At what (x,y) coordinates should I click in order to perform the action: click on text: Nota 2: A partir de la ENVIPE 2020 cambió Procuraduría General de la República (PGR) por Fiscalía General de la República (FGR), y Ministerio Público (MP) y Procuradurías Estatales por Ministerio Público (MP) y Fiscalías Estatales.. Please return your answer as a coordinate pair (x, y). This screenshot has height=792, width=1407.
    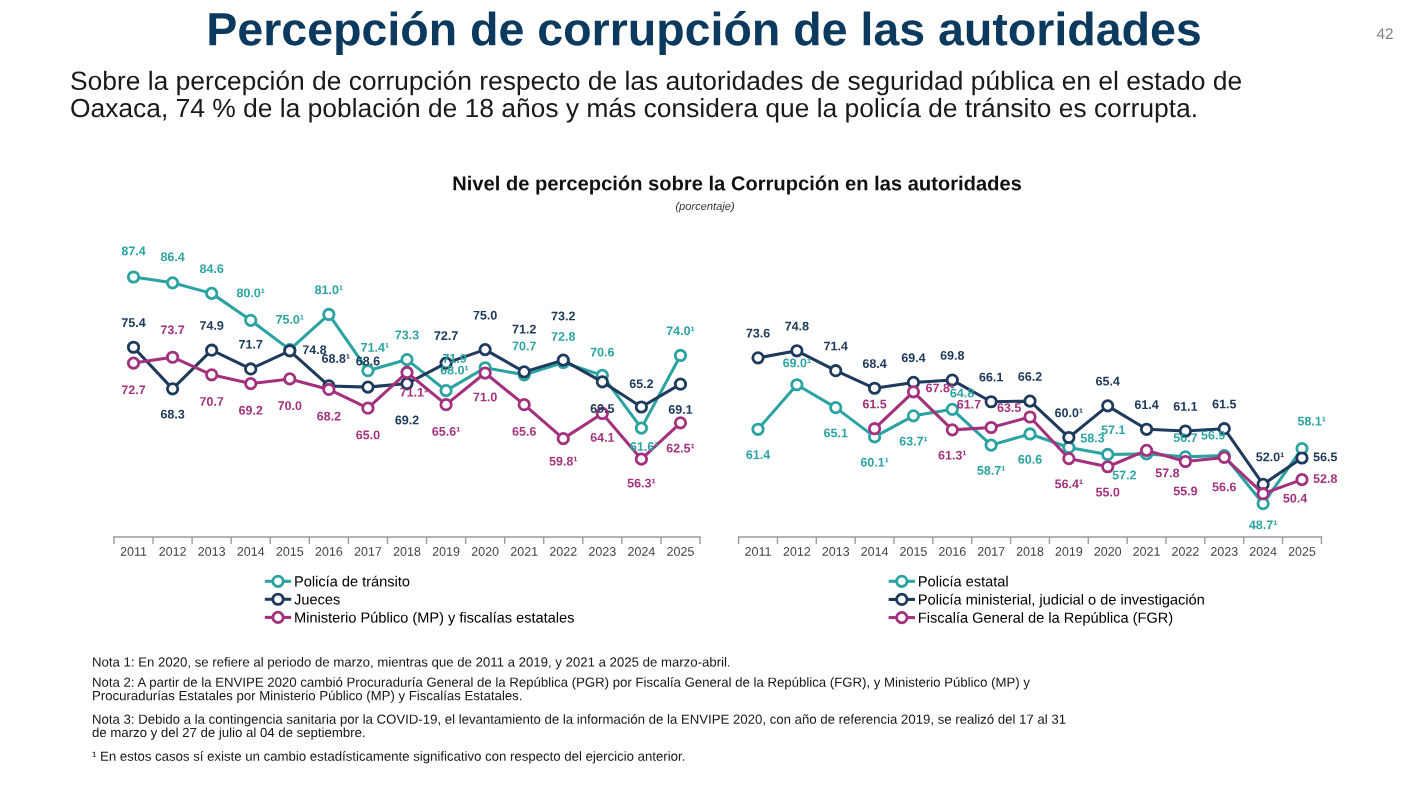
    Looking at the image, I should click on (561, 690).